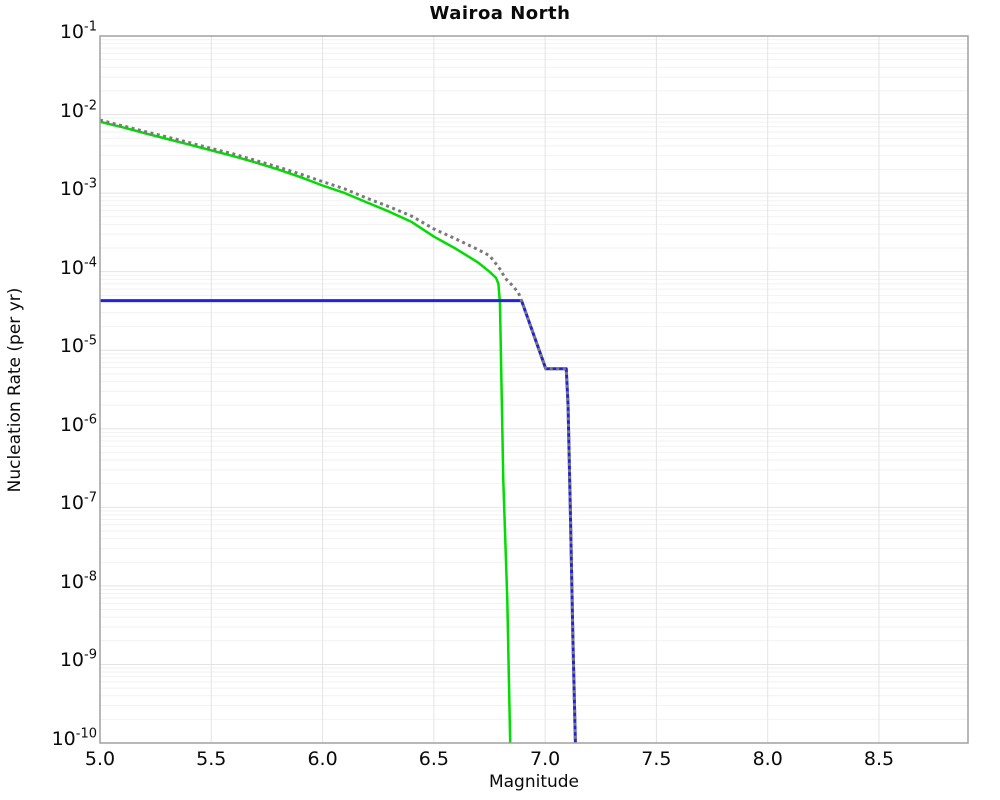 The image size is (1000, 800). Describe the element at coordinates (78, 660) in the screenshot. I see `y-tick-label: 10⁻⁹` at that location.